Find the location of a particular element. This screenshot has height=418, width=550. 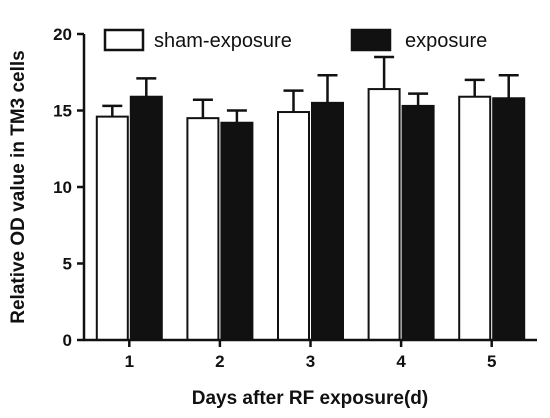

x-tick-label: 4 is located at coordinates (401, 361).